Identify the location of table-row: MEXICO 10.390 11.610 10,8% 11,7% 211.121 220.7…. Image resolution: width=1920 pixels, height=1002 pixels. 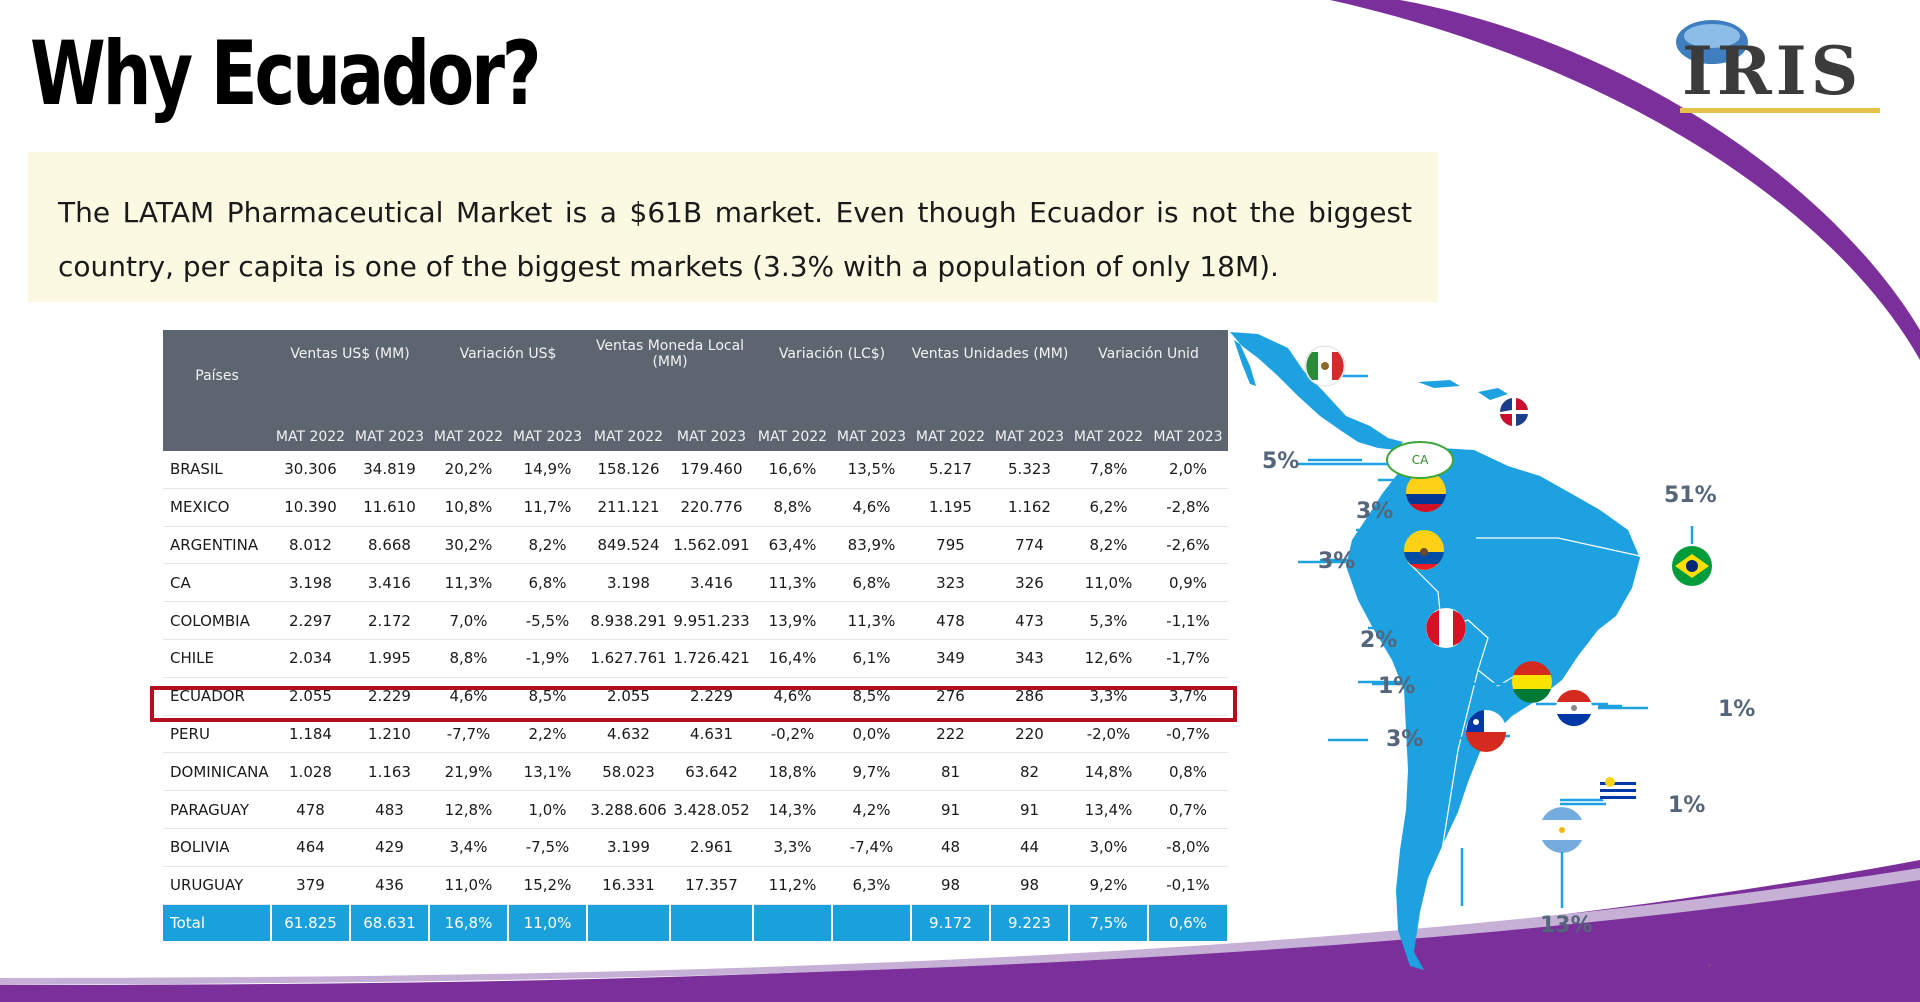
(696, 507).